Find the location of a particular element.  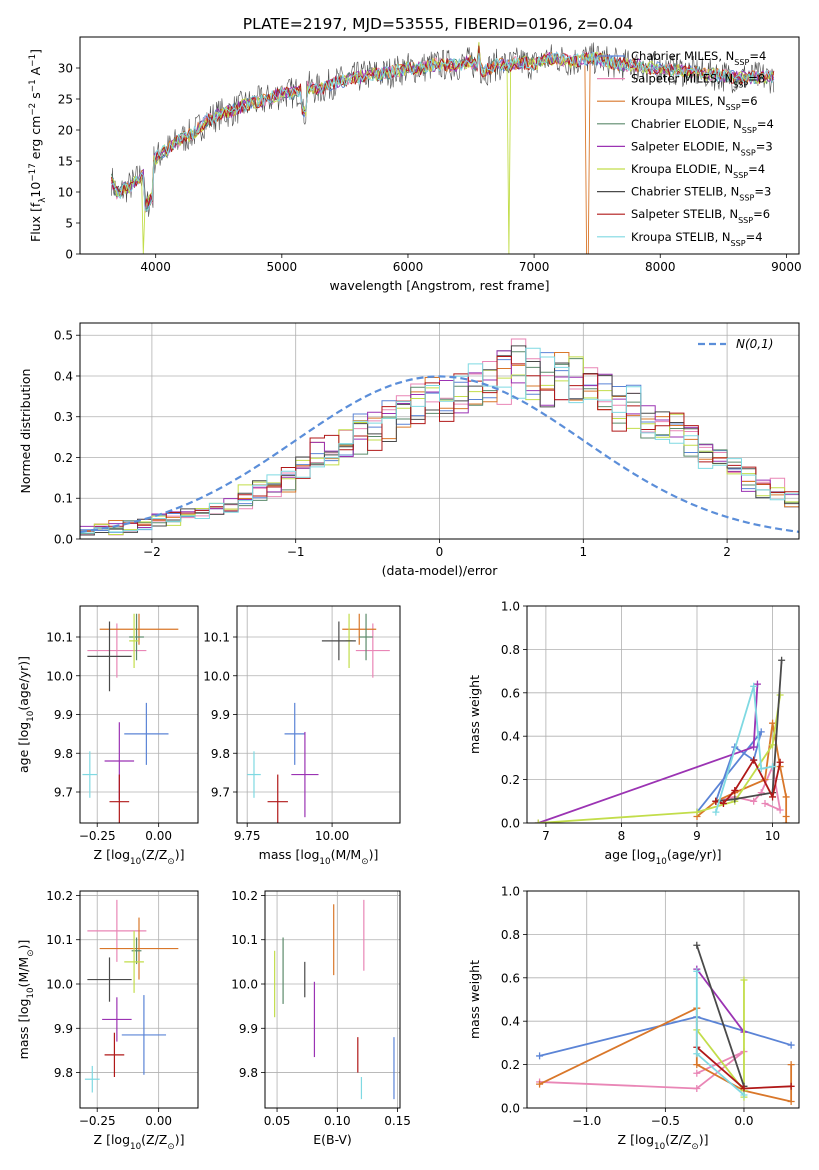

legend-entry: Salpeter ELODIE, NSSP=3 is located at coordinates (702, 148).